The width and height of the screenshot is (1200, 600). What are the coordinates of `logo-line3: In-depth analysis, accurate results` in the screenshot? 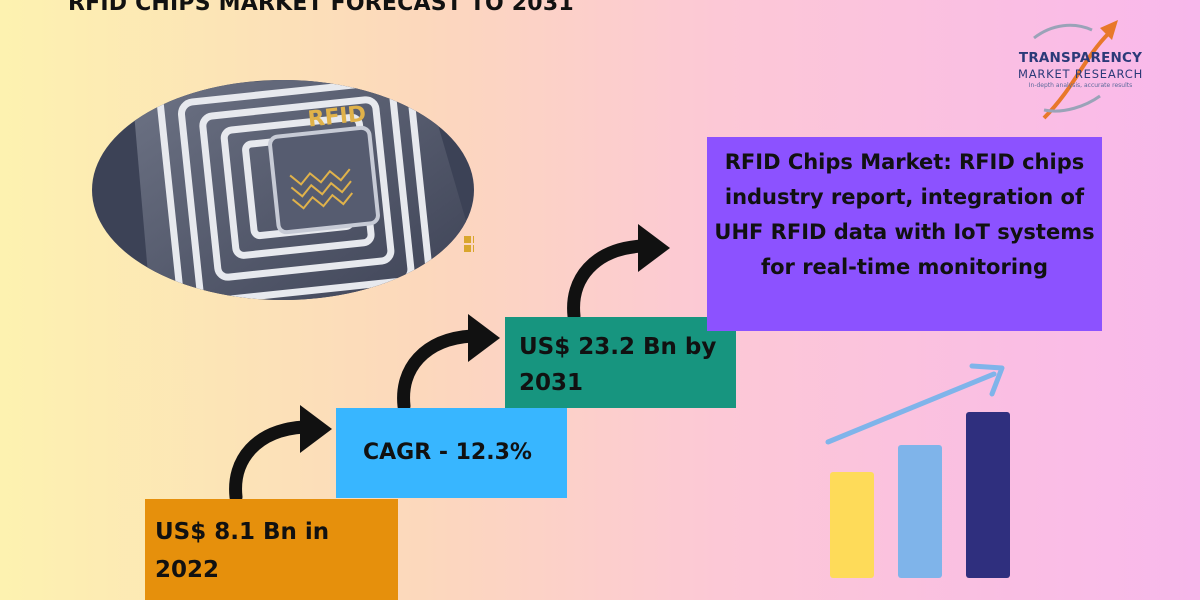 It's located at (1080, 85).